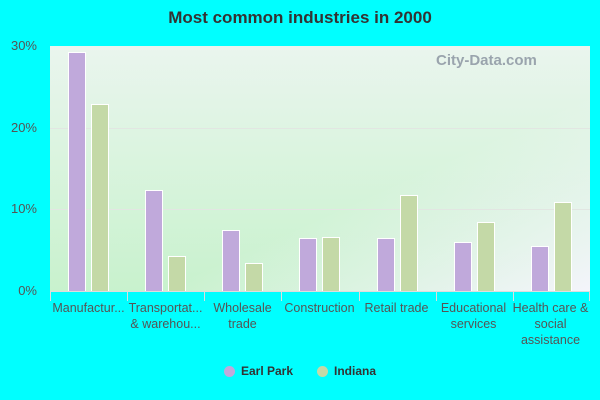  Describe the element at coordinates (267, 371) in the screenshot. I see `legend-label: Earl Park` at that location.